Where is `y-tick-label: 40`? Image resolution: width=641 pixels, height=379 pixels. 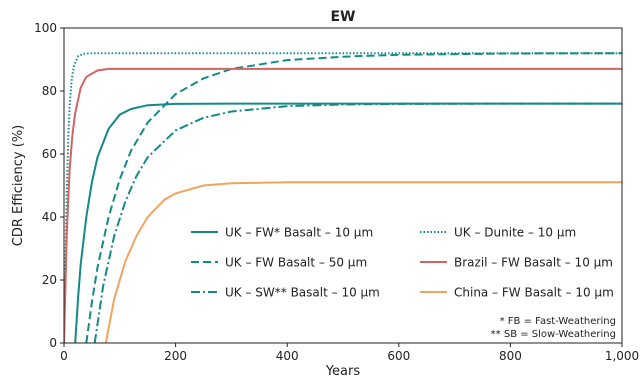
y-tick-label: 40 is located at coordinates (49, 217).